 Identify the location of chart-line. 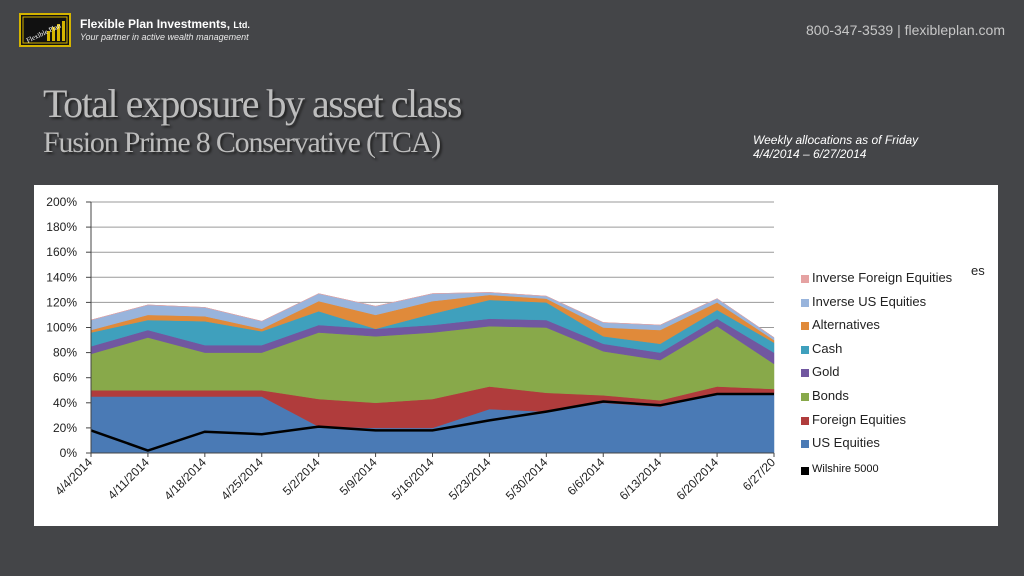
(432, 422).